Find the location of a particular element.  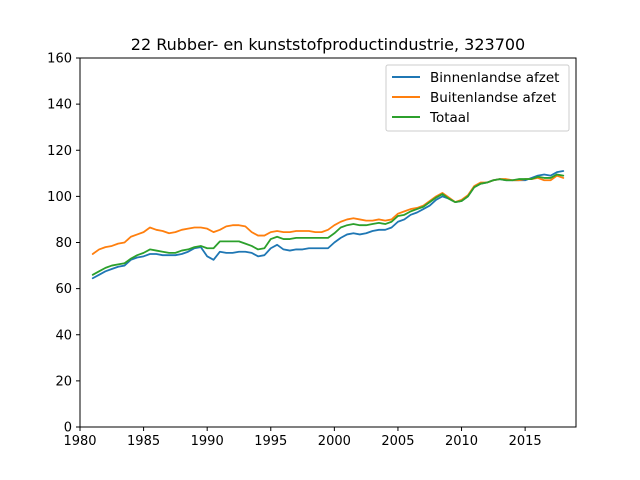

x-axis: 1980 1985 1990 1995 2000 2005 2010 2015 is located at coordinates (302, 438).